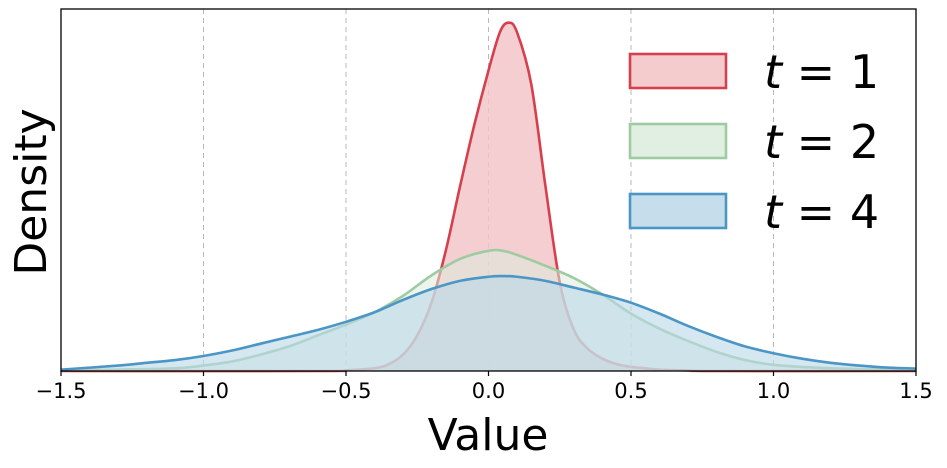 The width and height of the screenshot is (947, 468). What do you see at coordinates (488, 391) in the screenshot?
I see `x-tick-label: 0.0` at bounding box center [488, 391].